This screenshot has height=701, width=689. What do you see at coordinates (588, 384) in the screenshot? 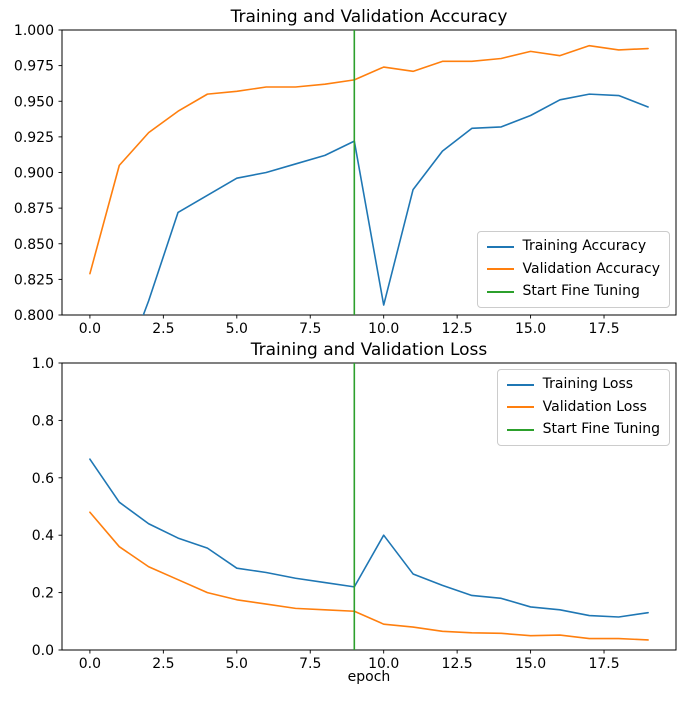
I see `legend-label: Training Loss` at bounding box center [588, 384].